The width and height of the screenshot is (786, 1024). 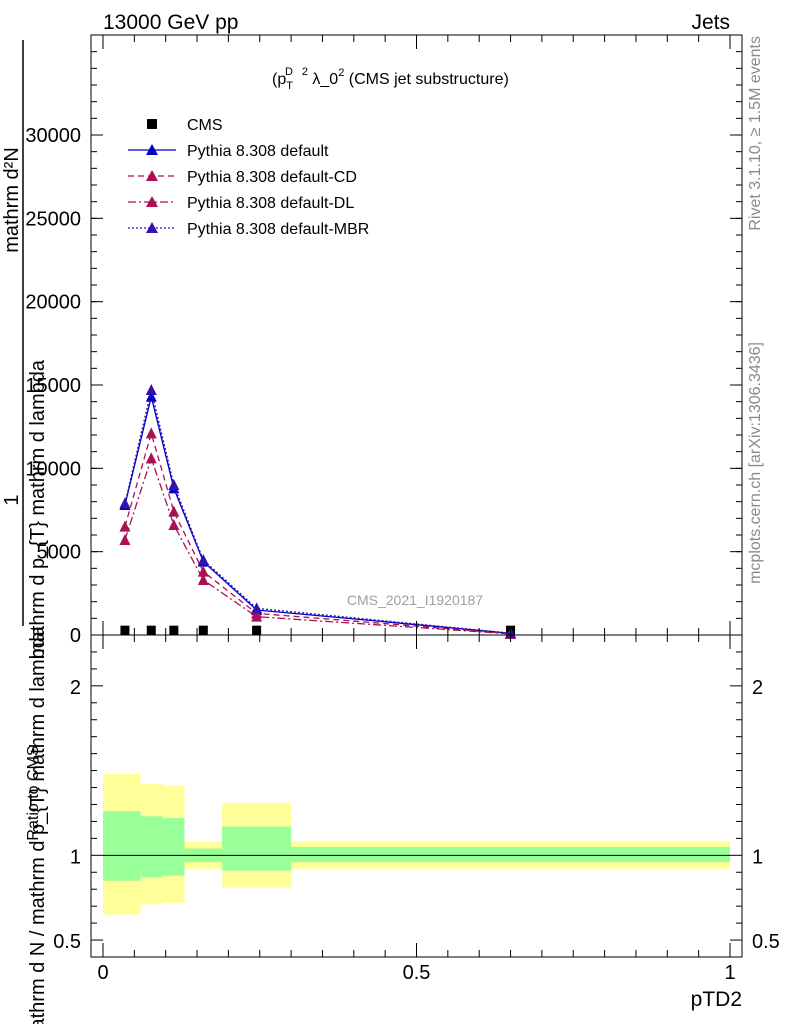 What do you see at coordinates (272, 177) in the screenshot?
I see `legend-label: Pythia 8.308 default-CD` at bounding box center [272, 177].